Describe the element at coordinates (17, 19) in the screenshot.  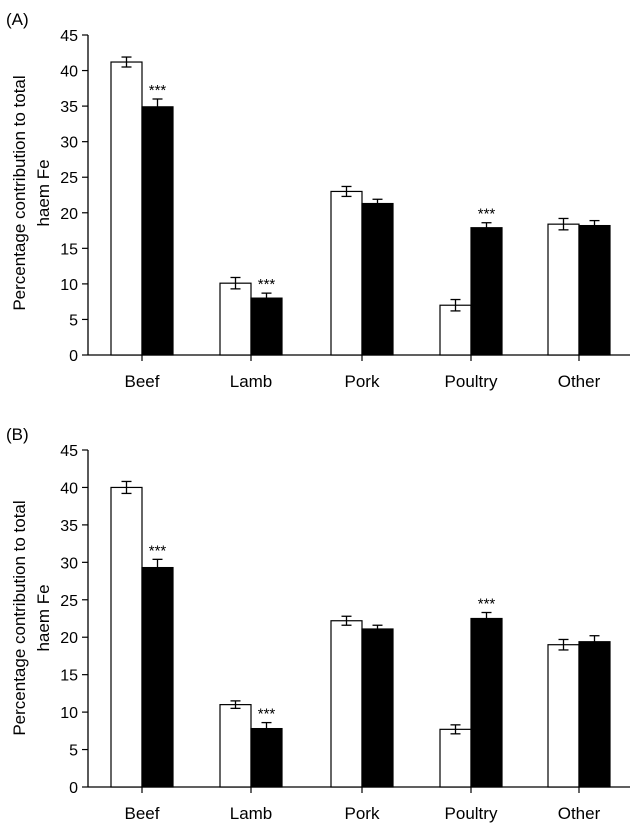
I see `panel-label-a: (A)` at that location.